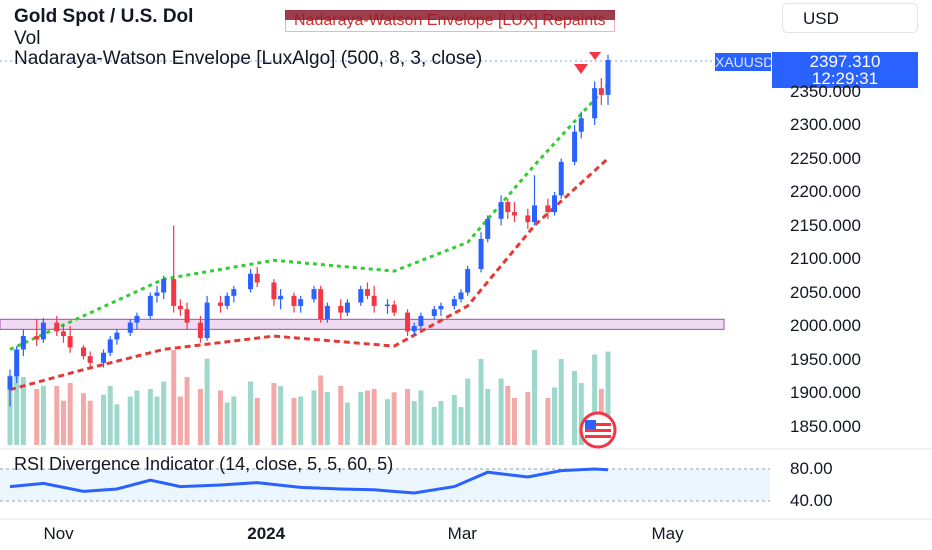 This screenshot has width=932, height=550. What do you see at coordinates (850, 18) in the screenshot?
I see `currency-selector: USD` at bounding box center [850, 18].